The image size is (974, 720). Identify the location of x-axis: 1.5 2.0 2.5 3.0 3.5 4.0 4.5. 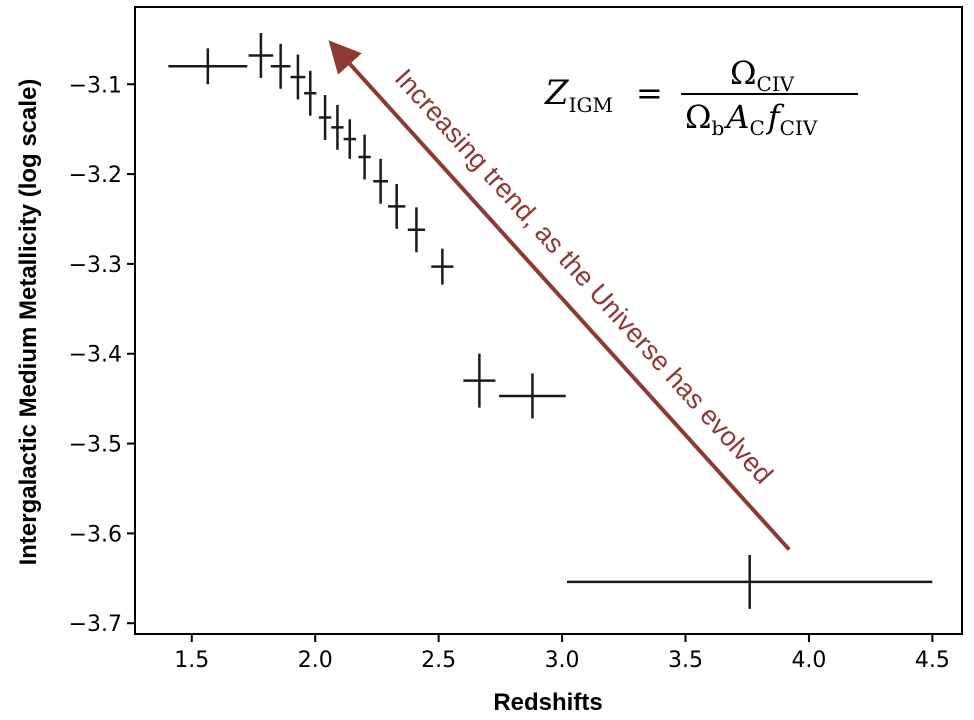
(562, 653).